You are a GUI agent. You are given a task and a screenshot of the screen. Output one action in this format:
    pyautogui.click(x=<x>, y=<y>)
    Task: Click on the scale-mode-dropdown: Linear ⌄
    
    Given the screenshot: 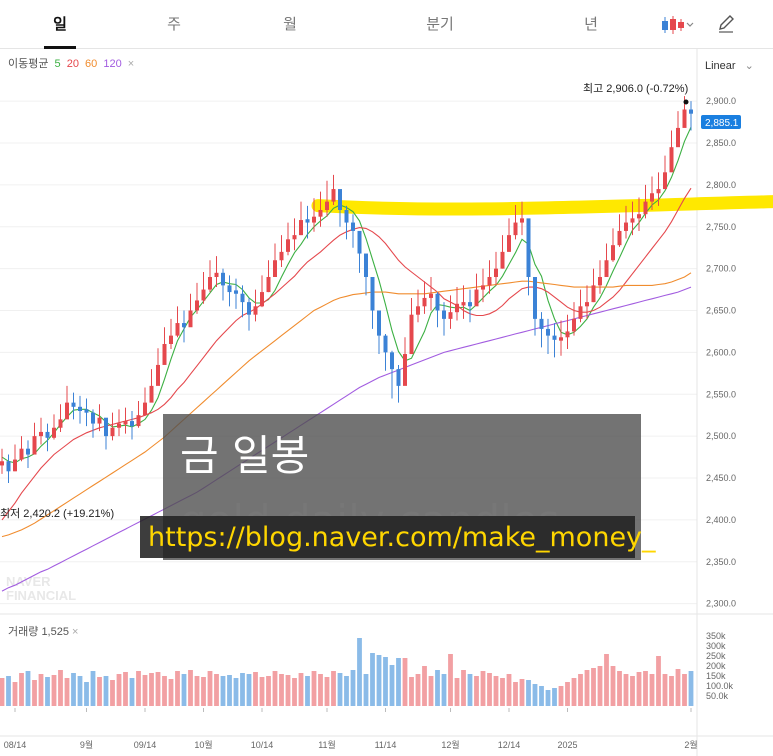 What is the action you would take?
    pyautogui.click(x=729, y=65)
    